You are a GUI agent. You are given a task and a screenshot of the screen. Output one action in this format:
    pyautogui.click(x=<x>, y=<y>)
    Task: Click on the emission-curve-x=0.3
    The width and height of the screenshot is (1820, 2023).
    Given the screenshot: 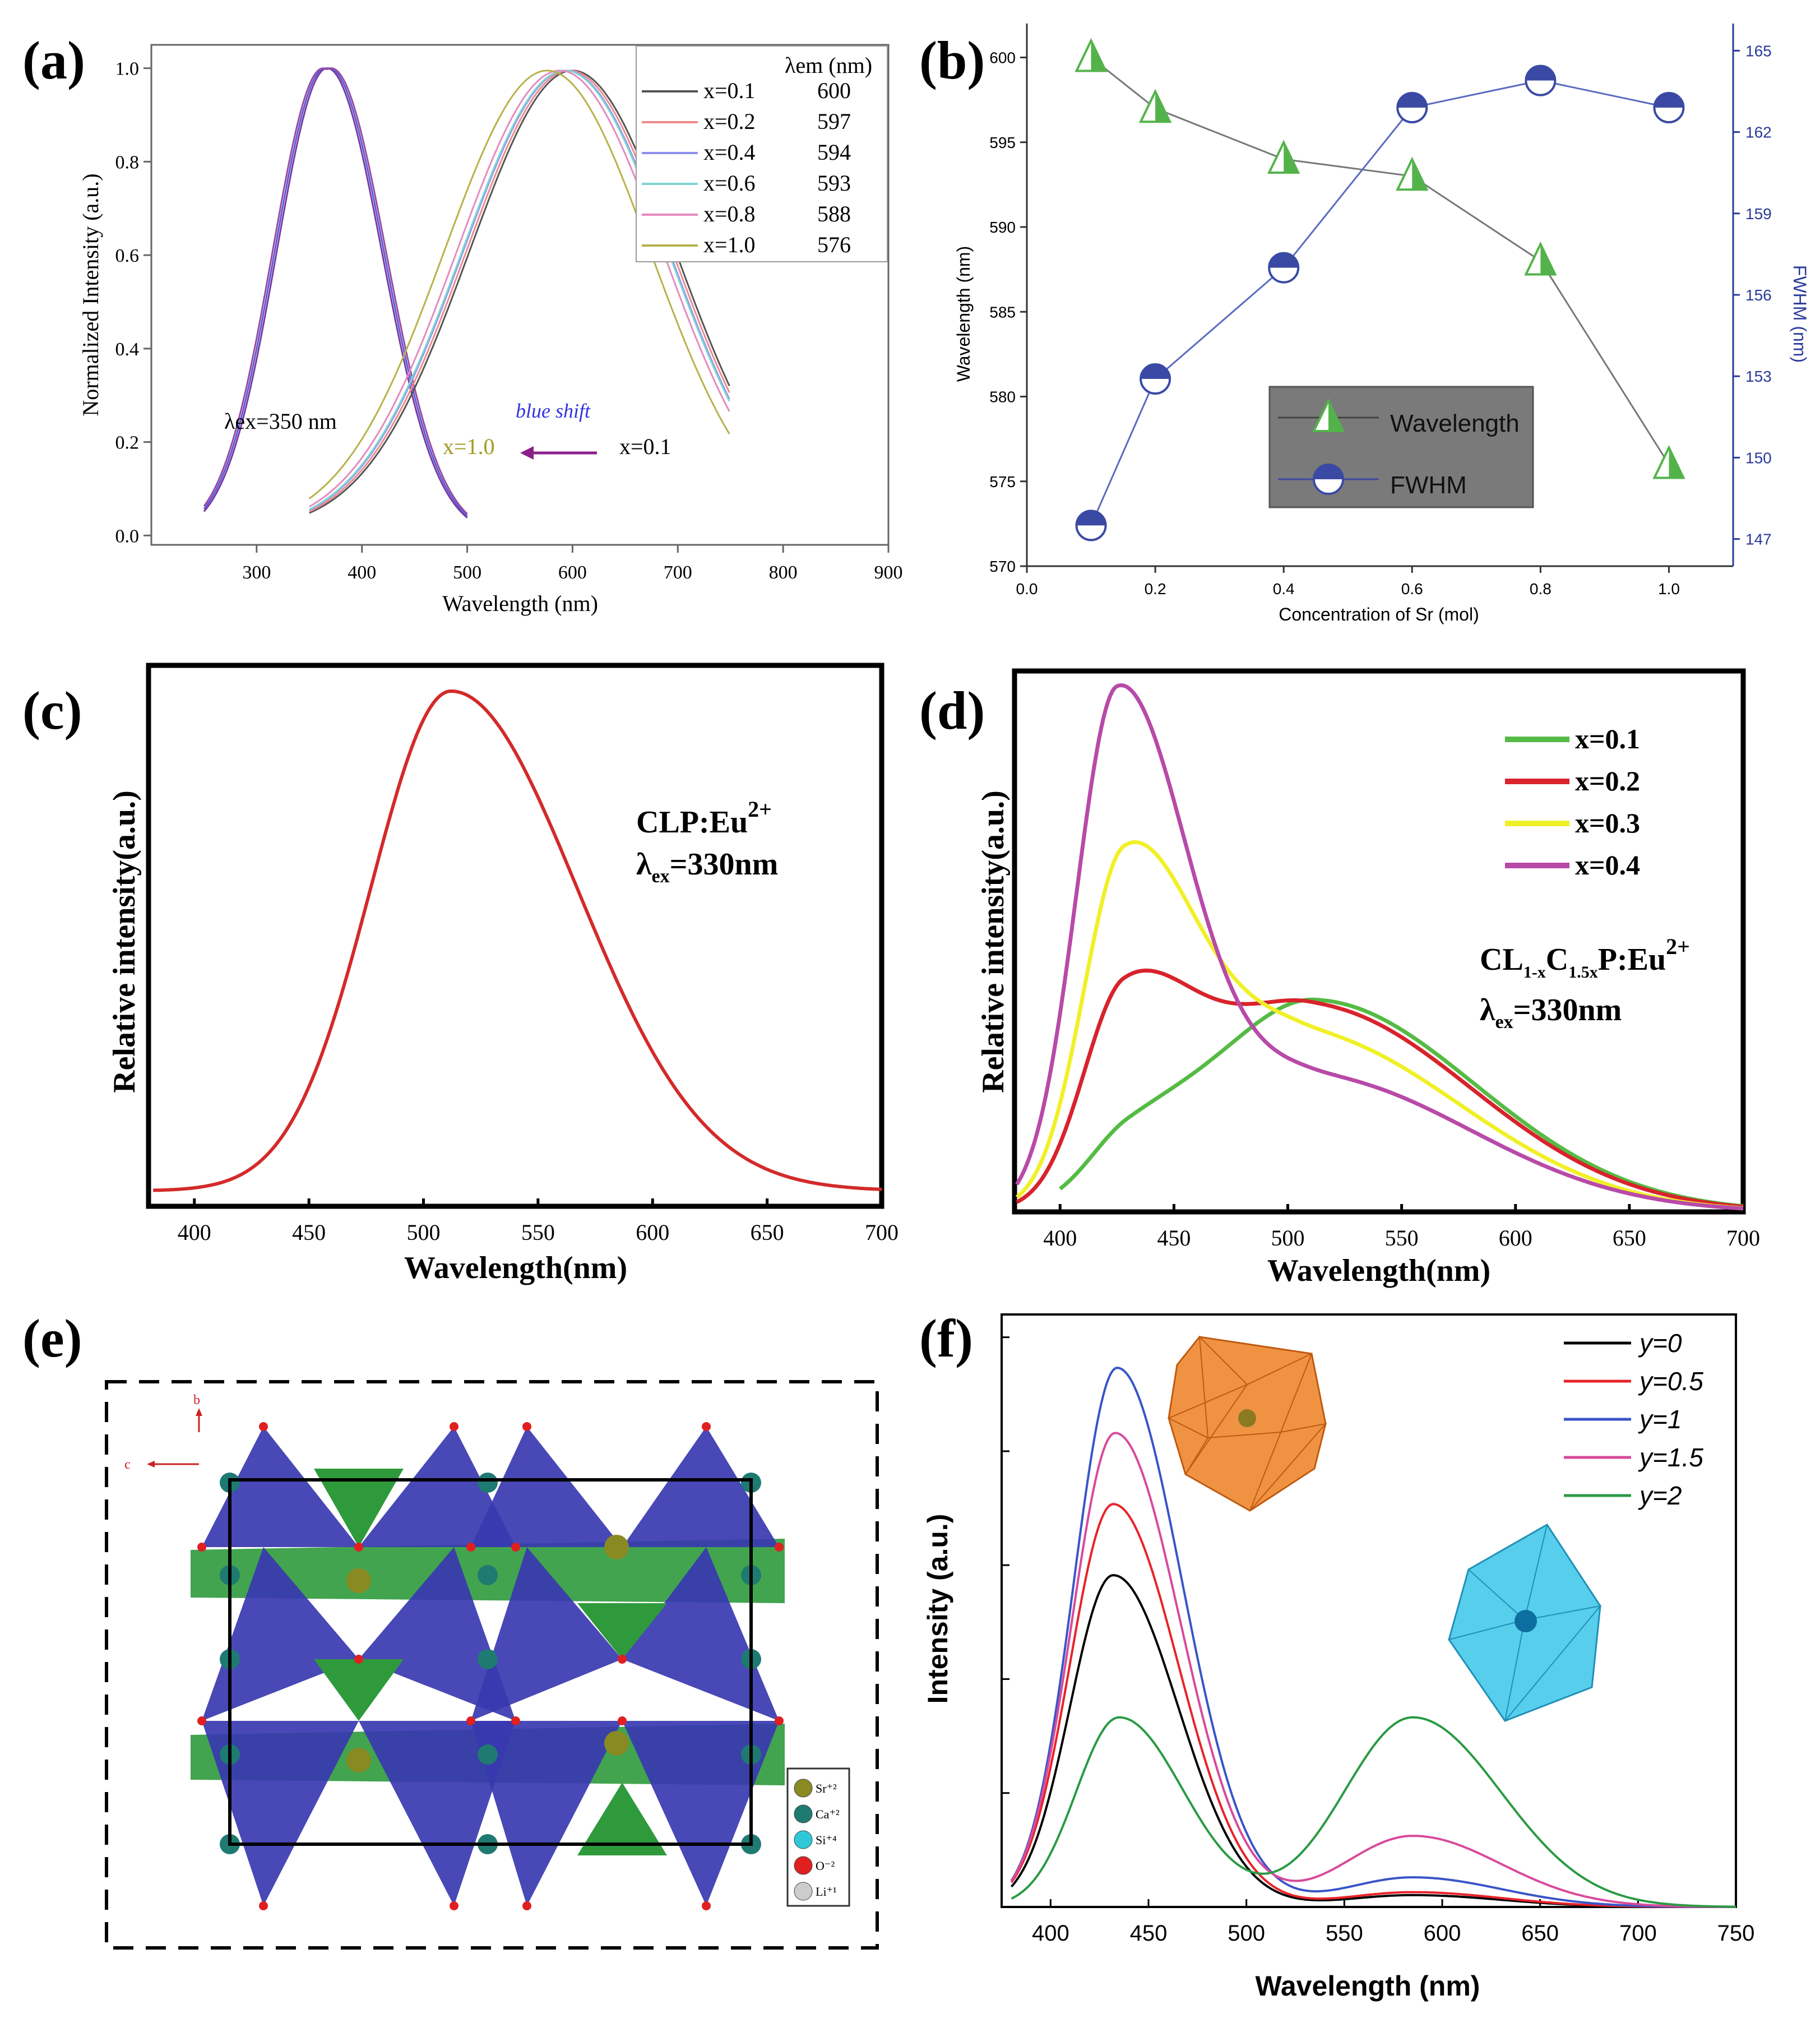 What is the action you would take?
    pyautogui.click(x=1379, y=1025)
    